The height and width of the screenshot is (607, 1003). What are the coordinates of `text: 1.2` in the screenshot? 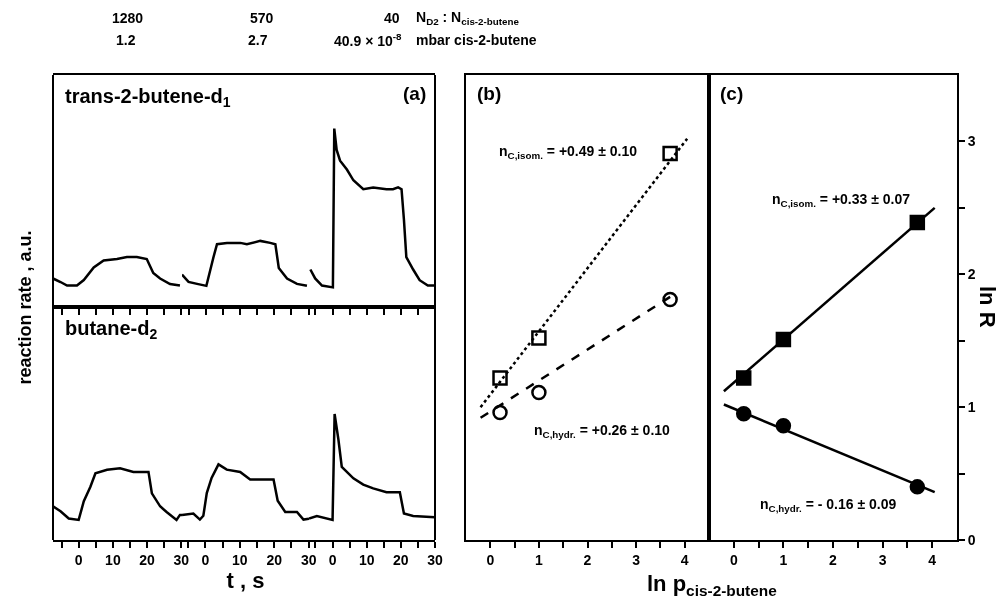 It's located at (126, 40).